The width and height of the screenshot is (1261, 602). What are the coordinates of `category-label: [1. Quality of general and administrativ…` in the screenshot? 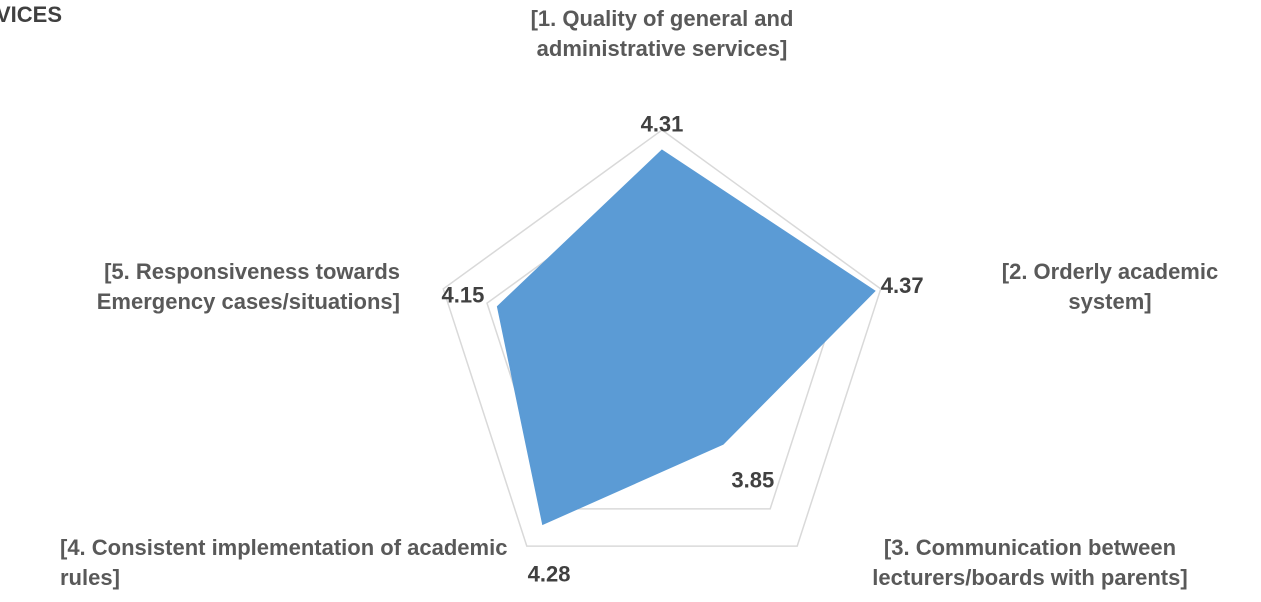 It's located at (662, 33).